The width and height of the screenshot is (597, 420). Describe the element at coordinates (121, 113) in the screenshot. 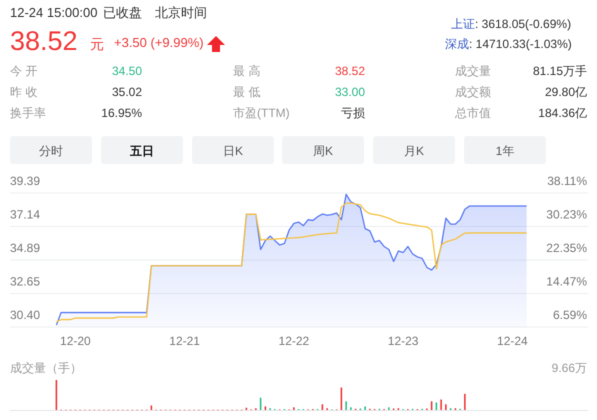

I see `text: 16.95%` at that location.